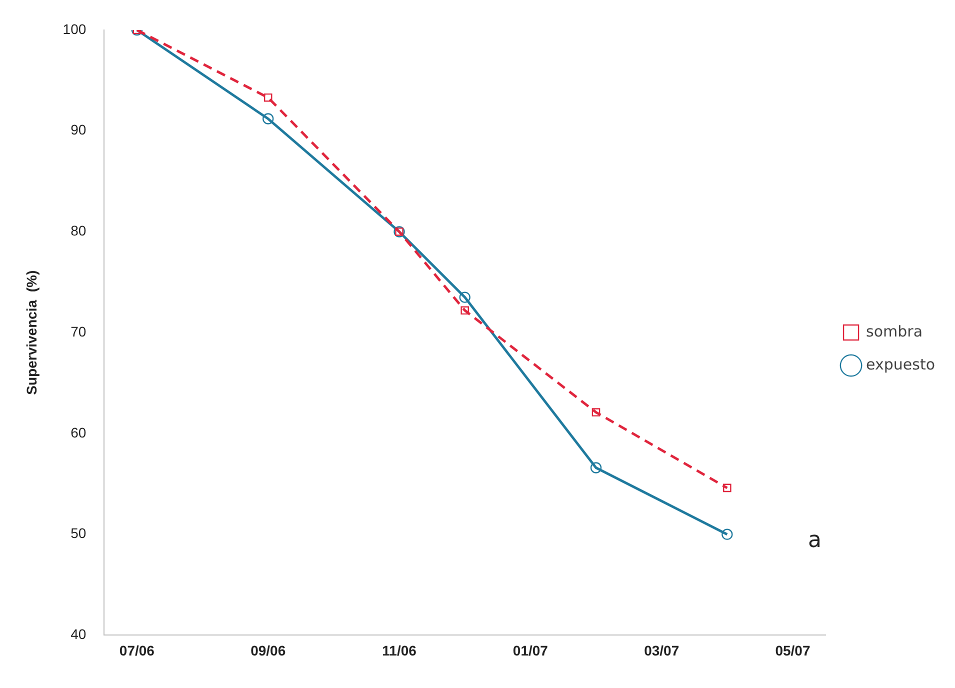 The image size is (955, 688). Describe the element at coordinates (78, 432) in the screenshot. I see `y-tick-label: 60` at that location.